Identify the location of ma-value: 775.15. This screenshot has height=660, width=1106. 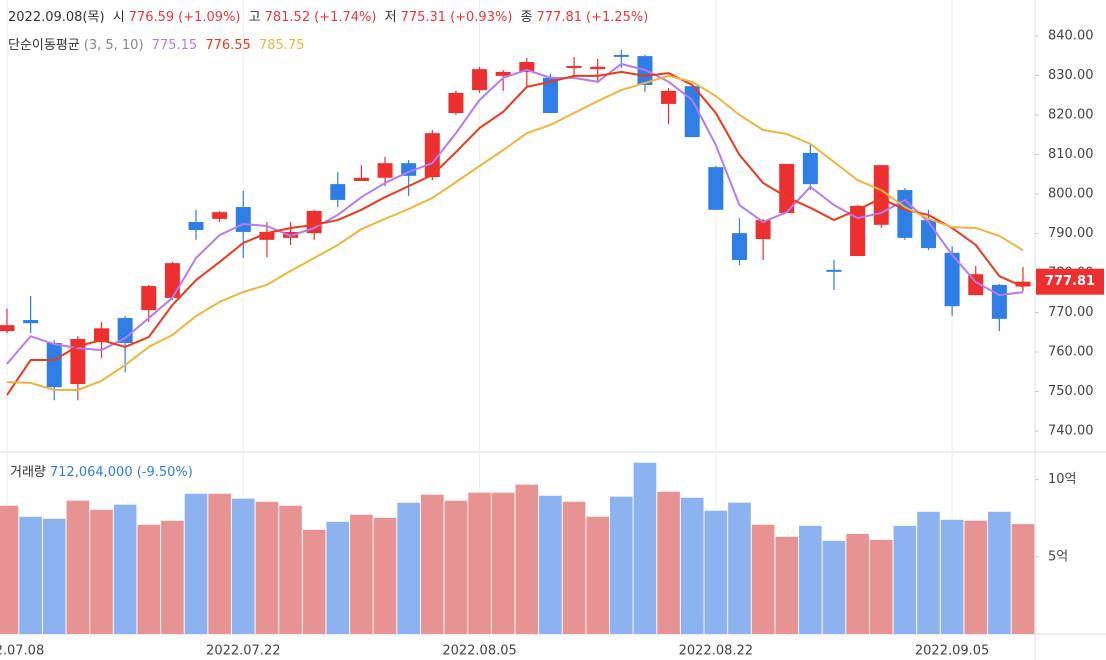
(174, 45).